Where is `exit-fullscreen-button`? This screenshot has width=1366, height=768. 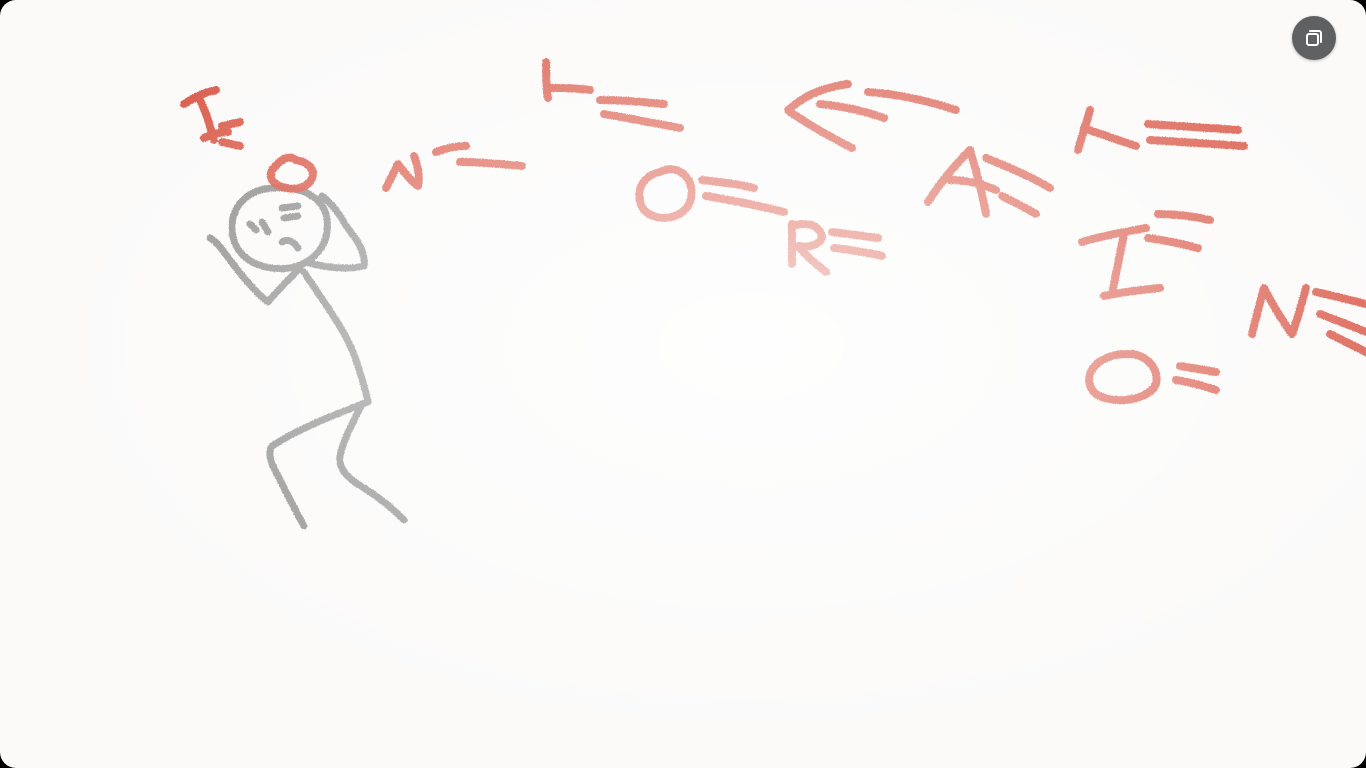
exit-fullscreen-button is located at coordinates (1314, 38).